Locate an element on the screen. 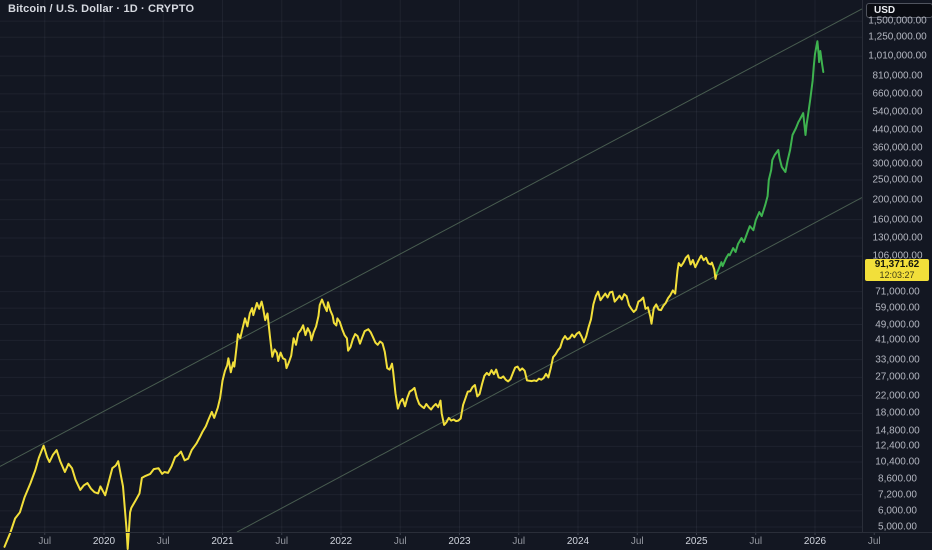  price-projection-line is located at coordinates (770, 157).